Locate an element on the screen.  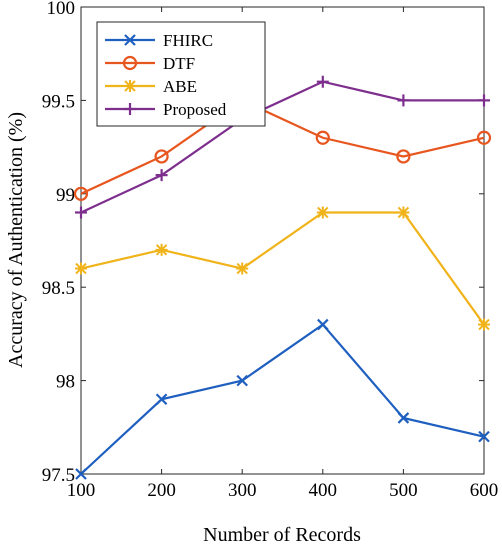
x-tick-label: 300 is located at coordinates (242, 490).